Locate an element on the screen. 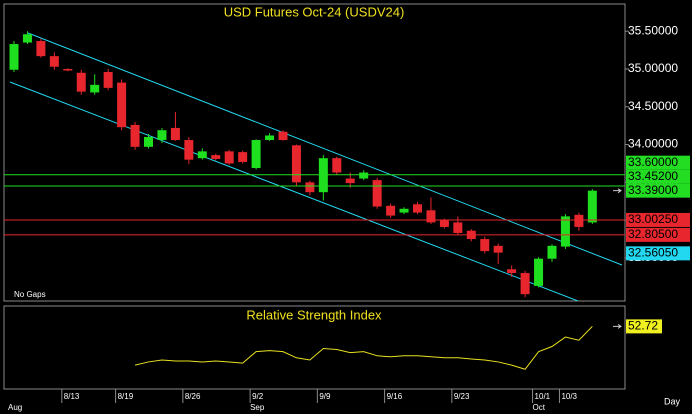 The image size is (692, 414). y-tick-label: 34.00000 is located at coordinates (653, 144).